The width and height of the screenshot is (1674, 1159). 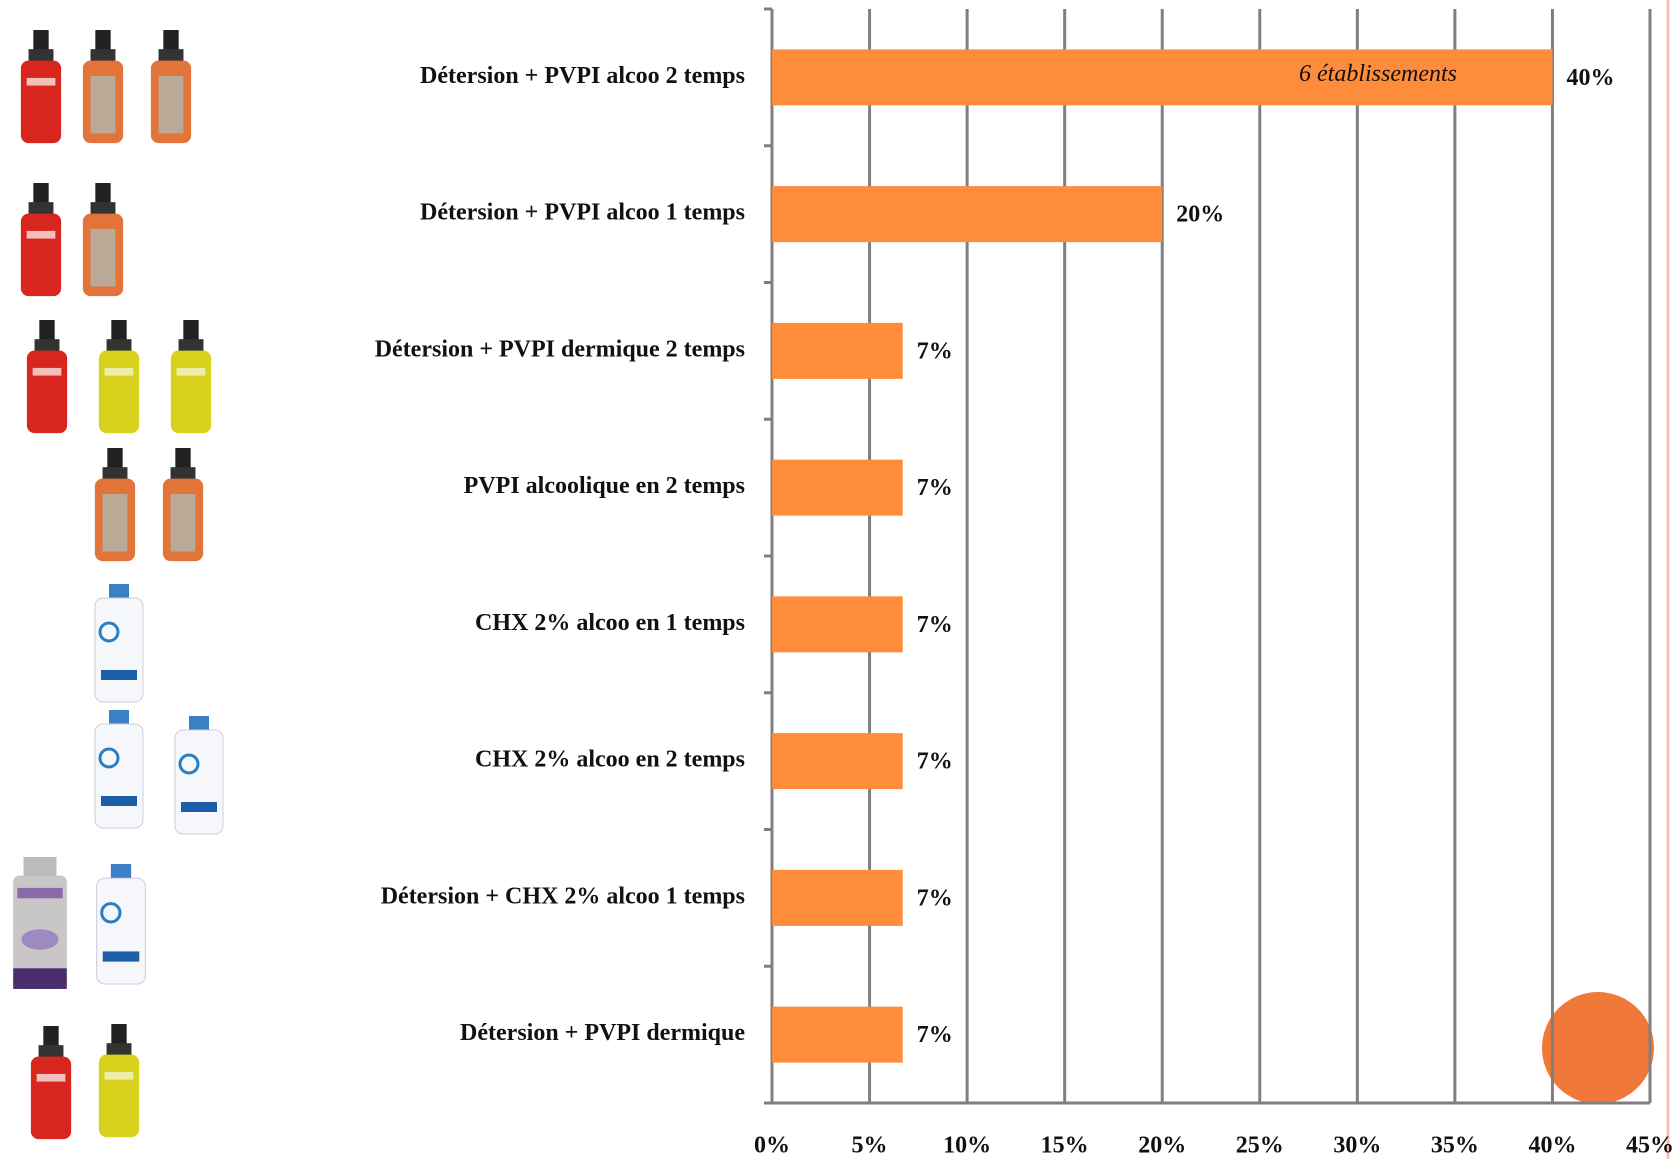 What do you see at coordinates (1378, 74) in the screenshot?
I see `annotation: 6 établissements` at bounding box center [1378, 74].